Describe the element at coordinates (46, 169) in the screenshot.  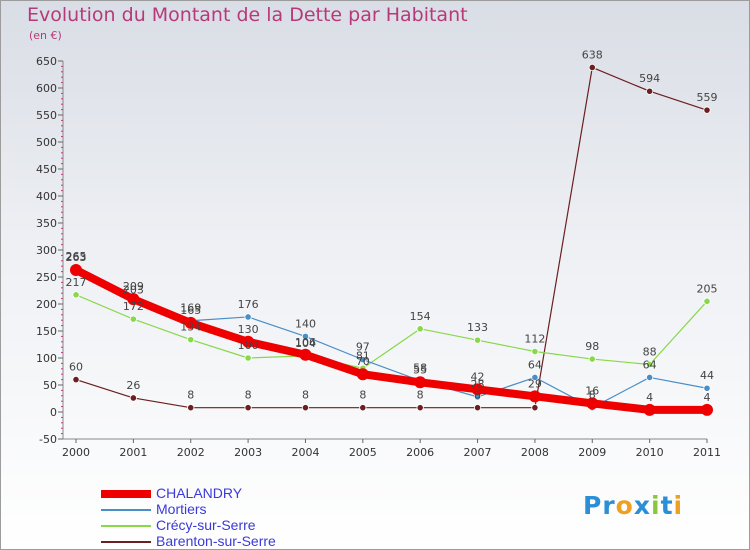
I see `y-tick-label: 450` at that location.